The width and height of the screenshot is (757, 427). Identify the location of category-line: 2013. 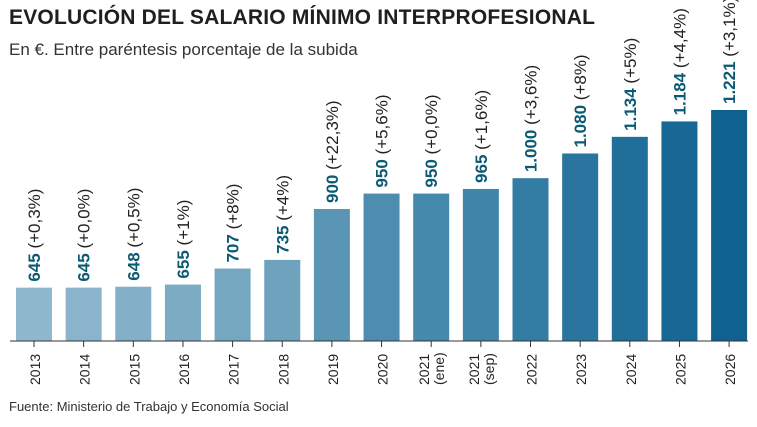
(35, 369).